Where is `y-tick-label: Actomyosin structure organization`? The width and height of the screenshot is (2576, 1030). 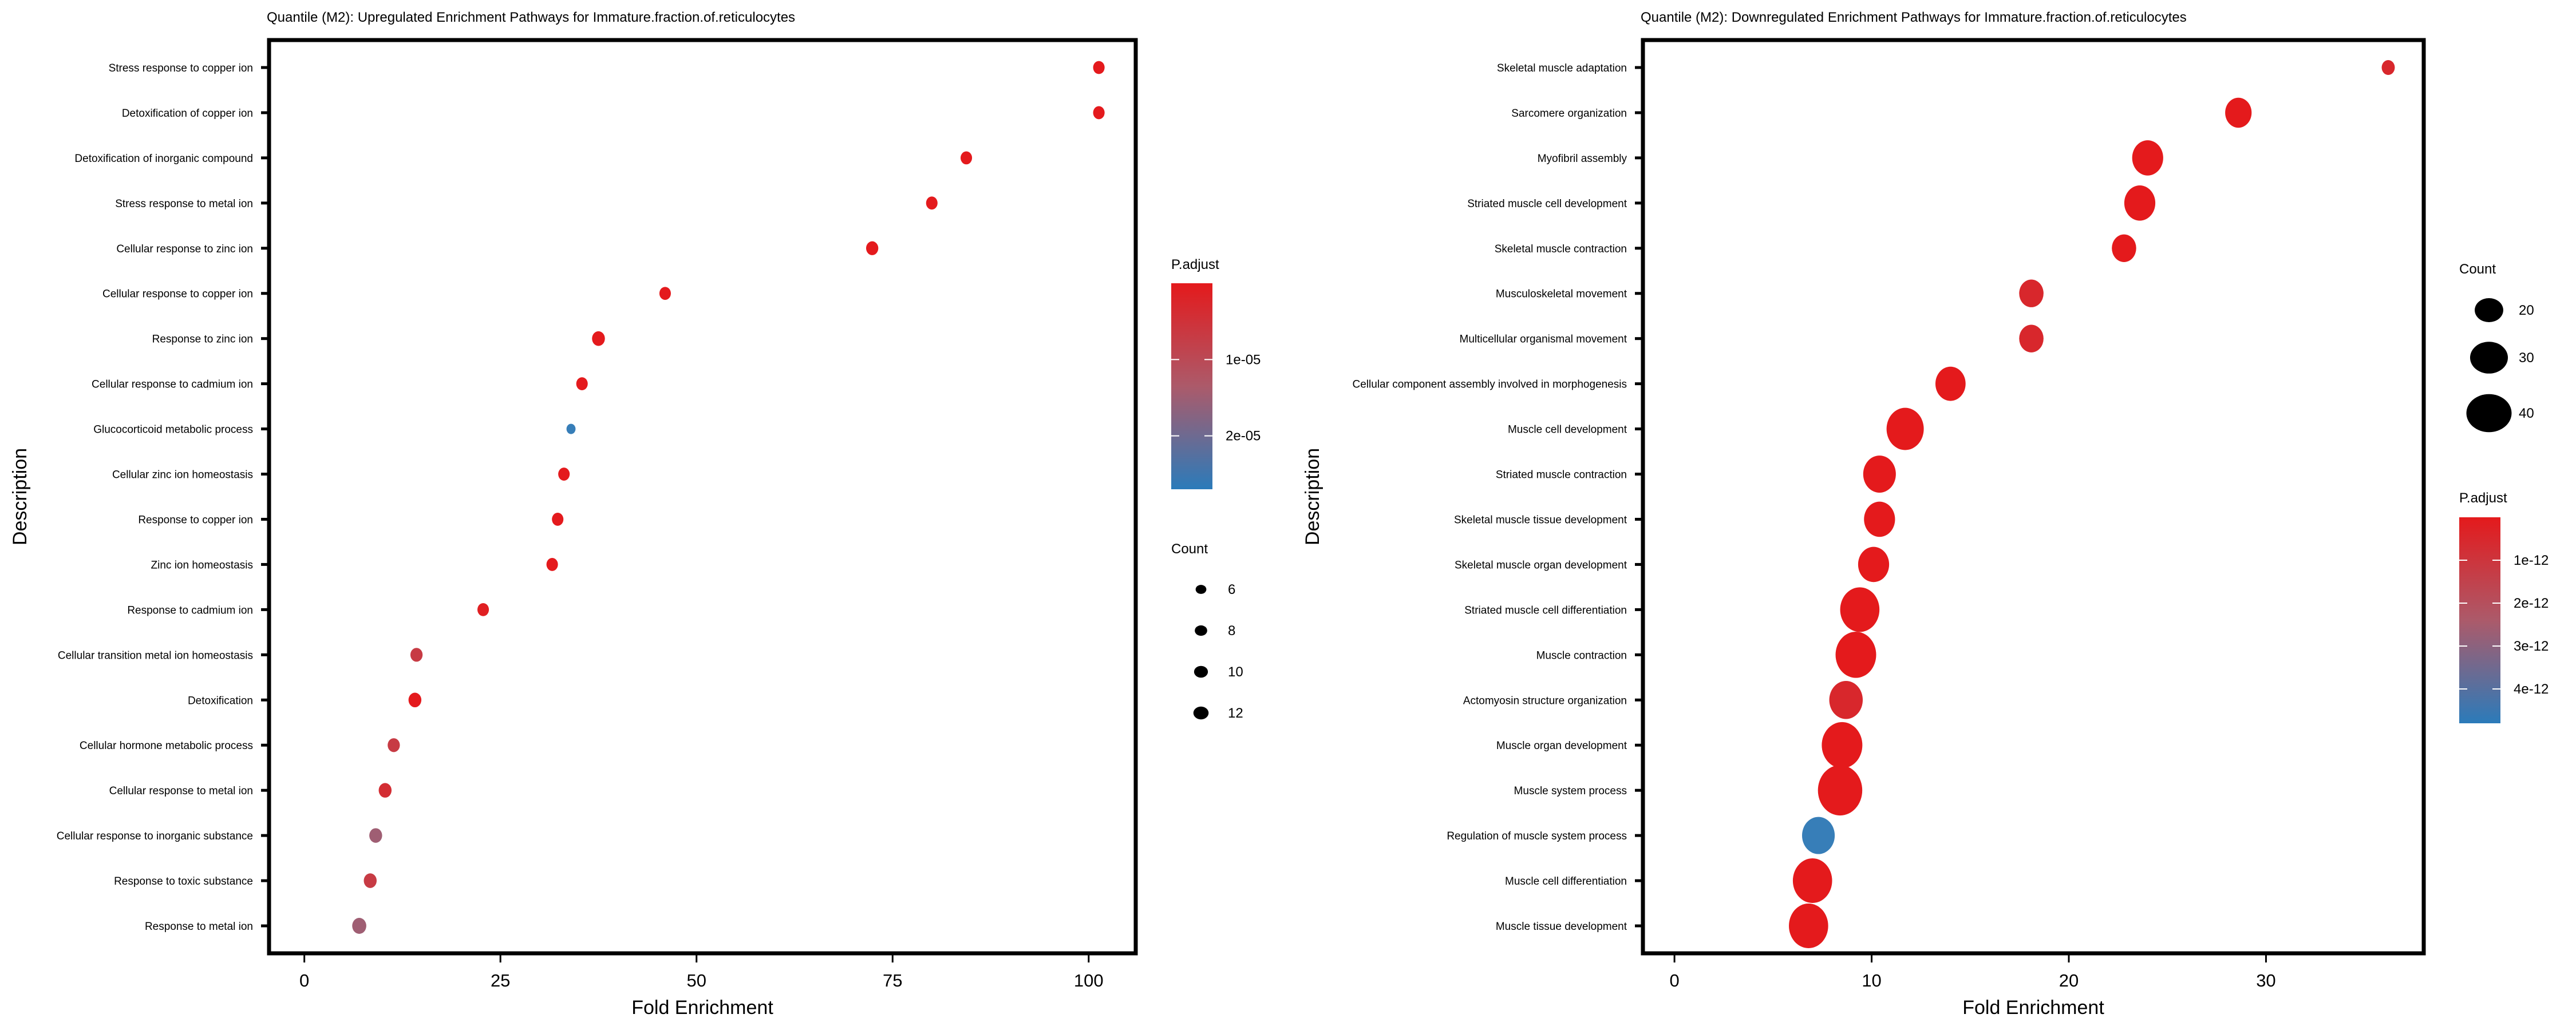 y-tick-label: Actomyosin structure organization is located at coordinates (1545, 701).